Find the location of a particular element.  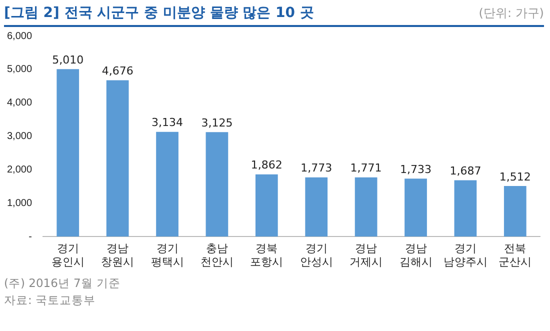

x-tick-label: 경북 포항시 is located at coordinates (267, 255).